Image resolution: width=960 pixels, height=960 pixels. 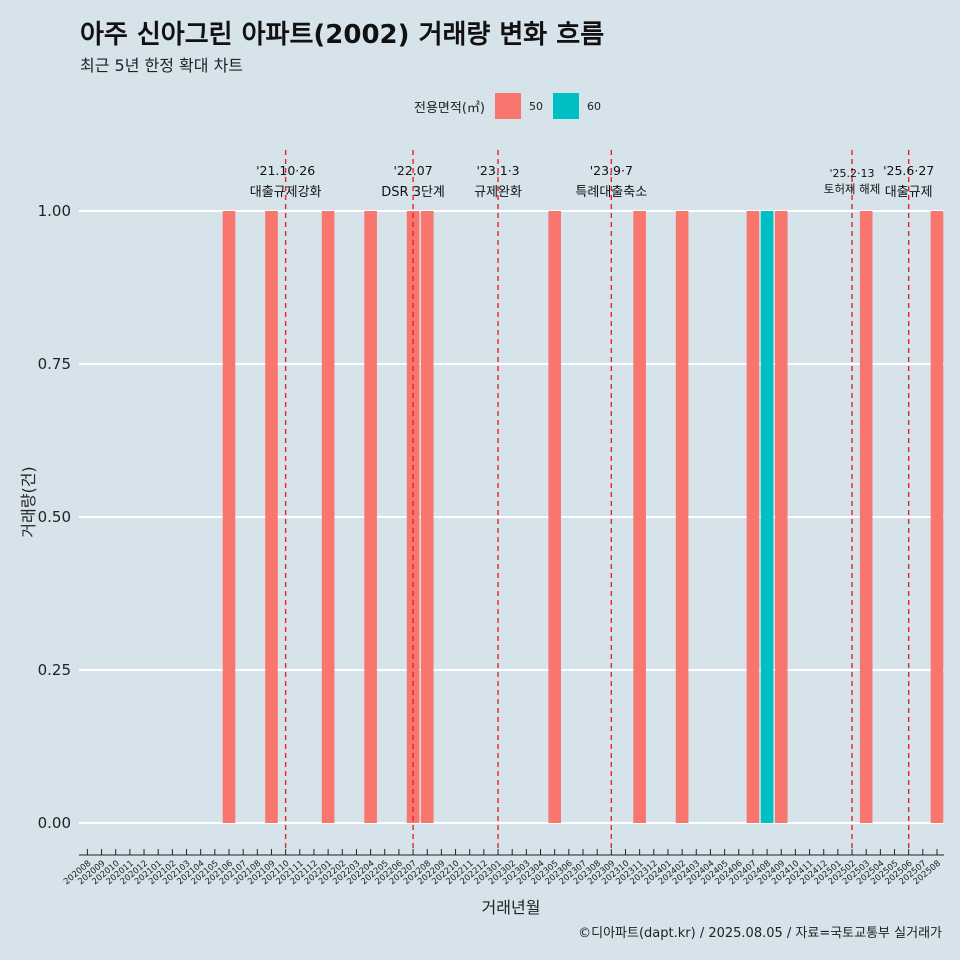 I want to click on event-label: 대출규제, so click(x=909, y=192).